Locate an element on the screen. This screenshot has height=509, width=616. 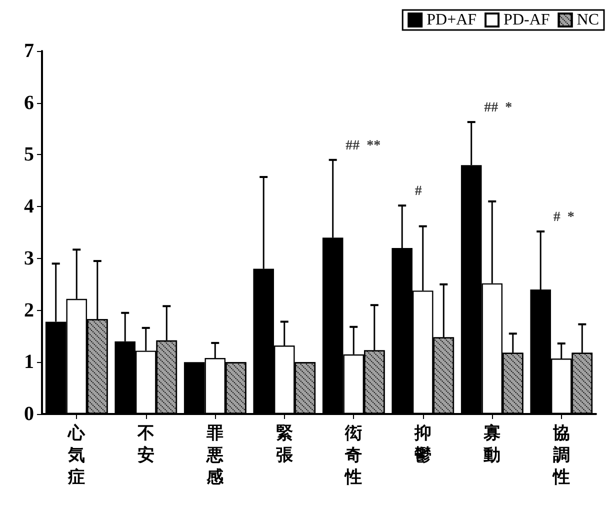
y-tick-label: 7 is located at coordinates (29, 51).